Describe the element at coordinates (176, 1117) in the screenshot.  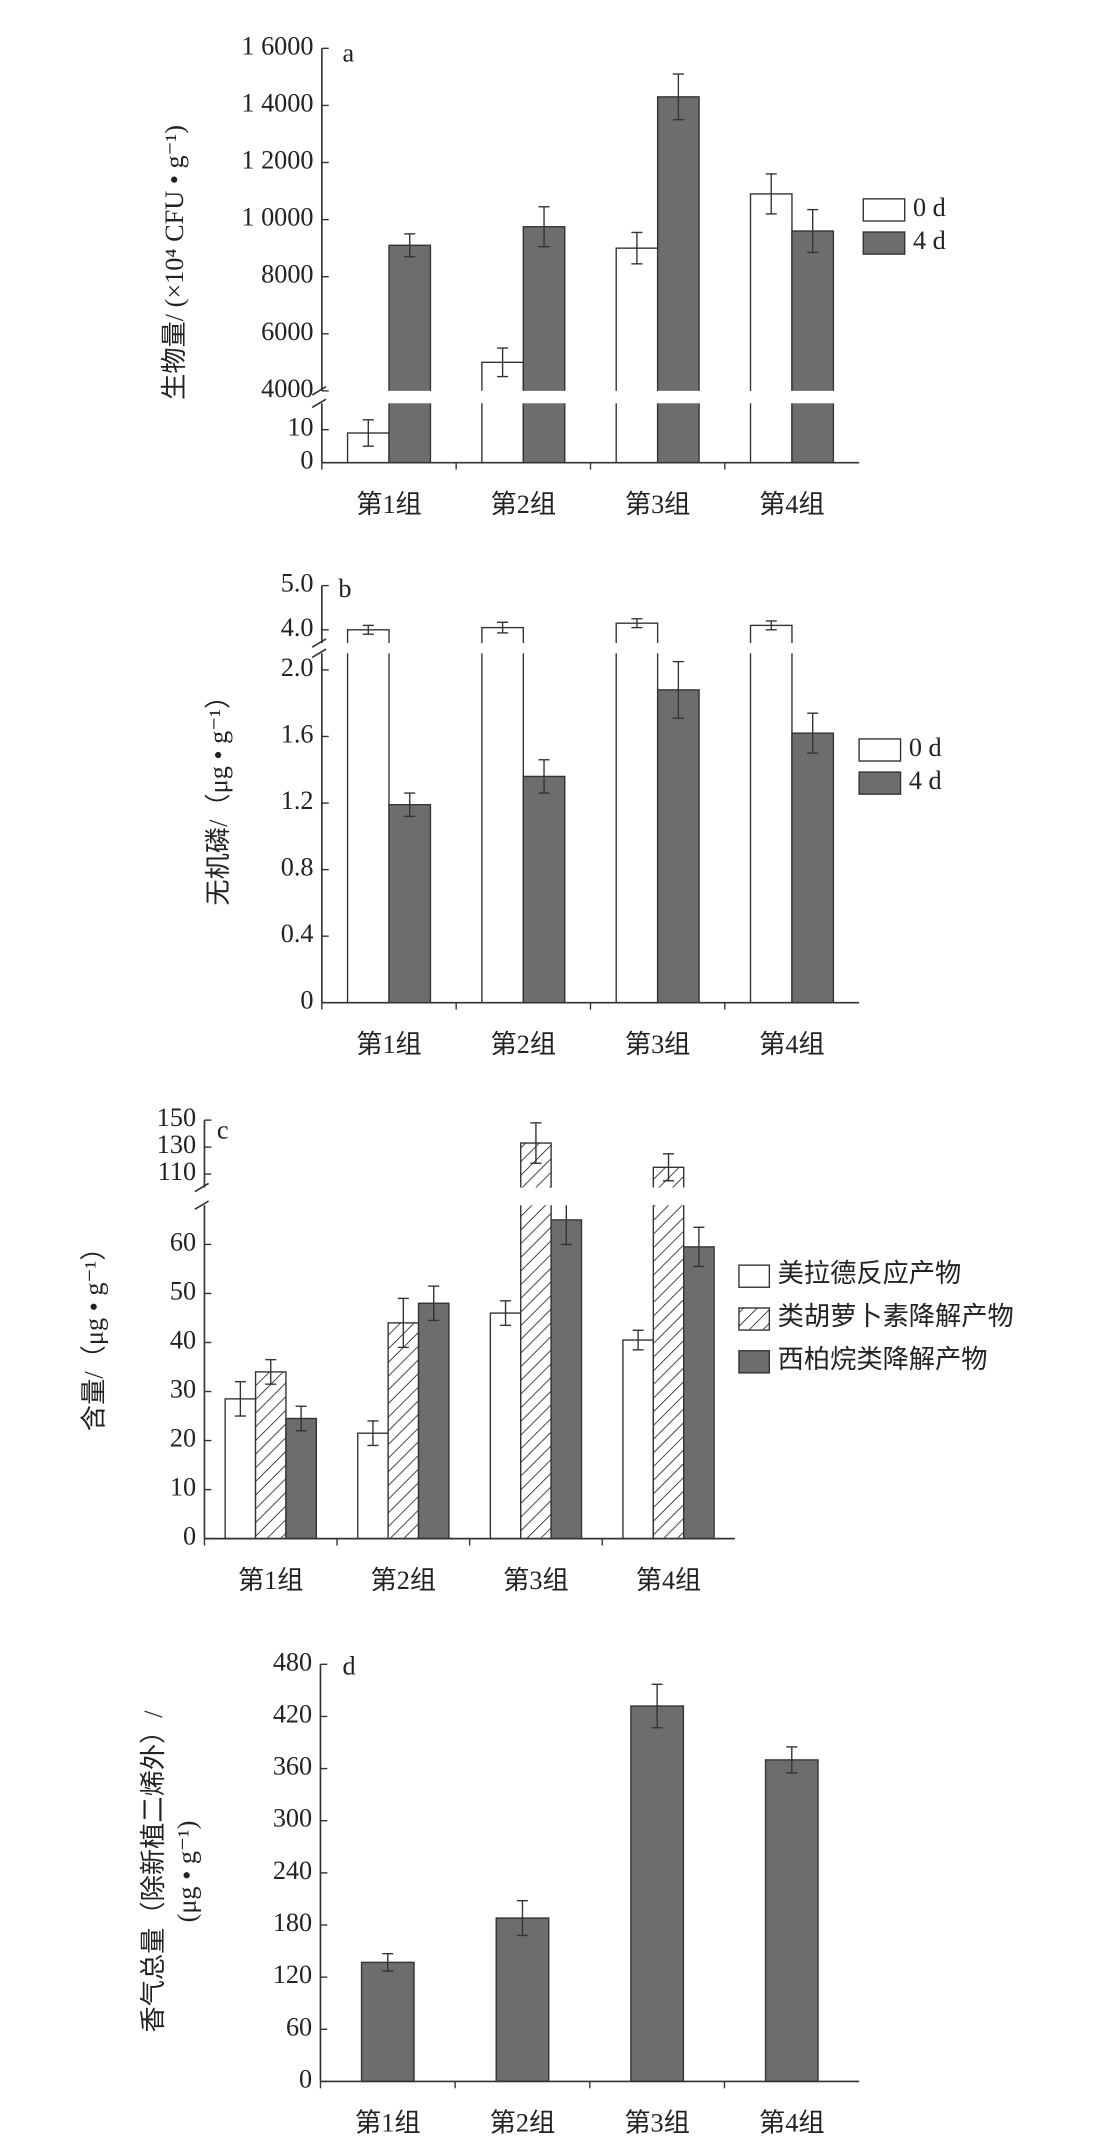
I see `y-tick-label: 150` at that location.